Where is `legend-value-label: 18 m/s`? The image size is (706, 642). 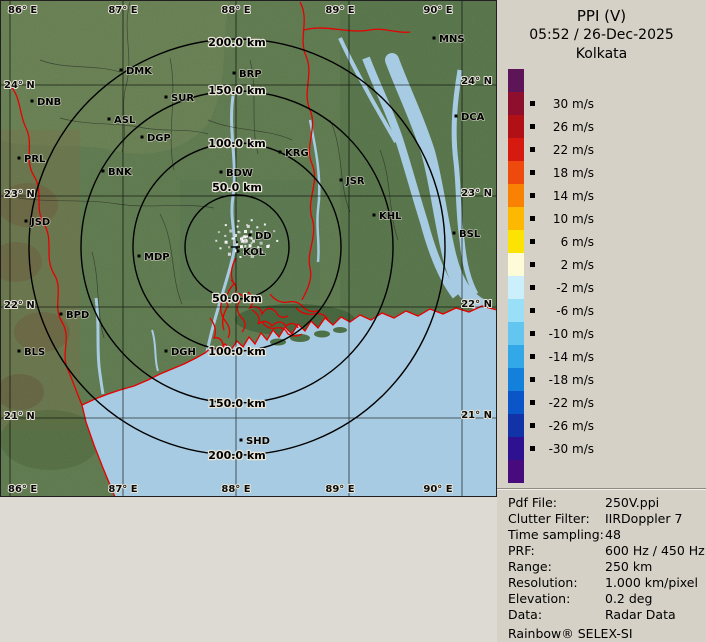
legend-value-label: 18 m/s is located at coordinates (573, 172).